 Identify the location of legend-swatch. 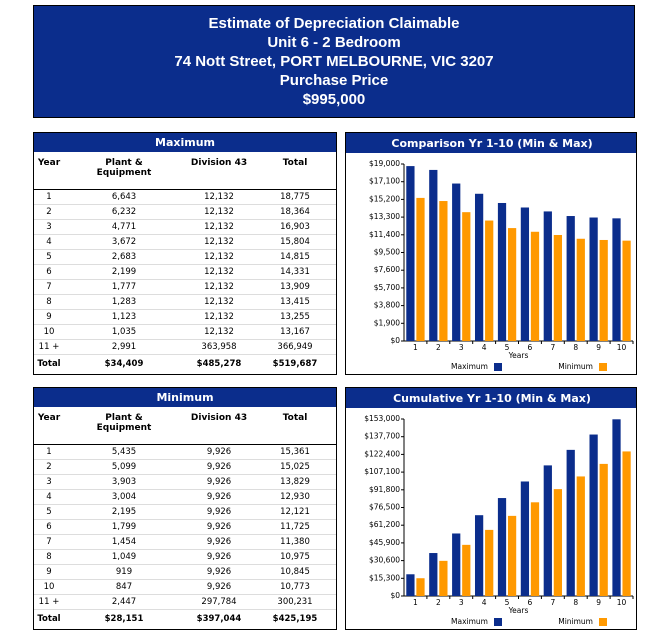
(498, 622).